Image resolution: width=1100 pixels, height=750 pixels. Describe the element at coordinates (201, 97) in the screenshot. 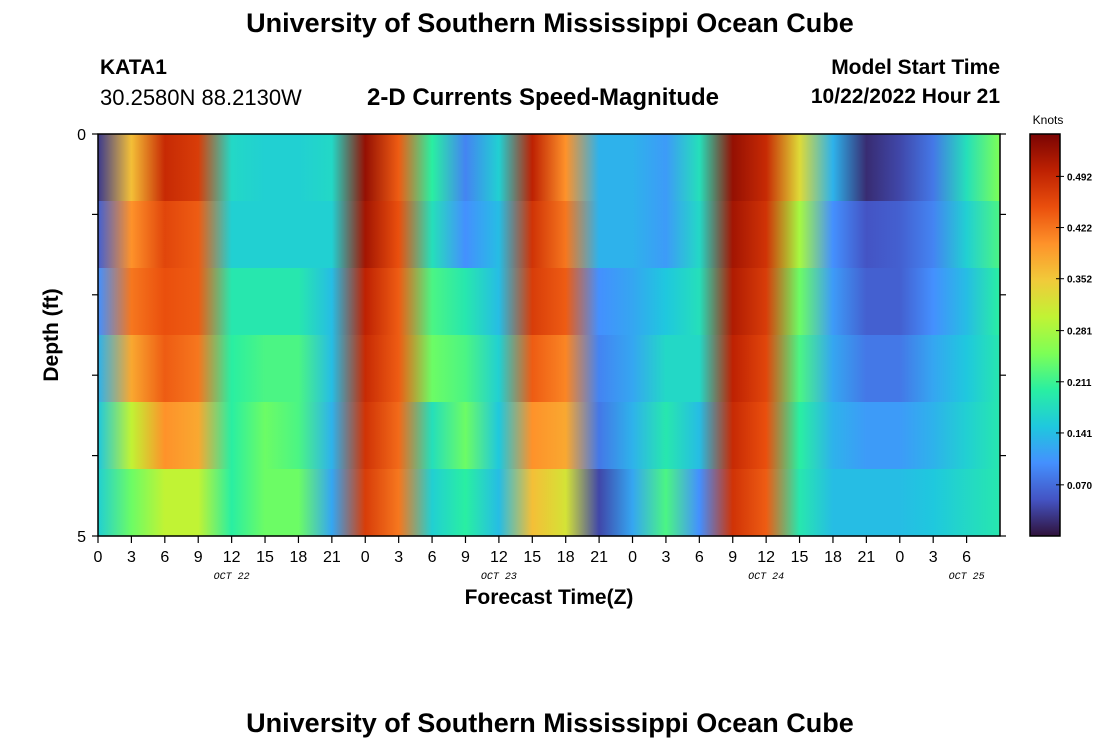

I see `station-coordinates: 30.2580N 88.2130W` at that location.